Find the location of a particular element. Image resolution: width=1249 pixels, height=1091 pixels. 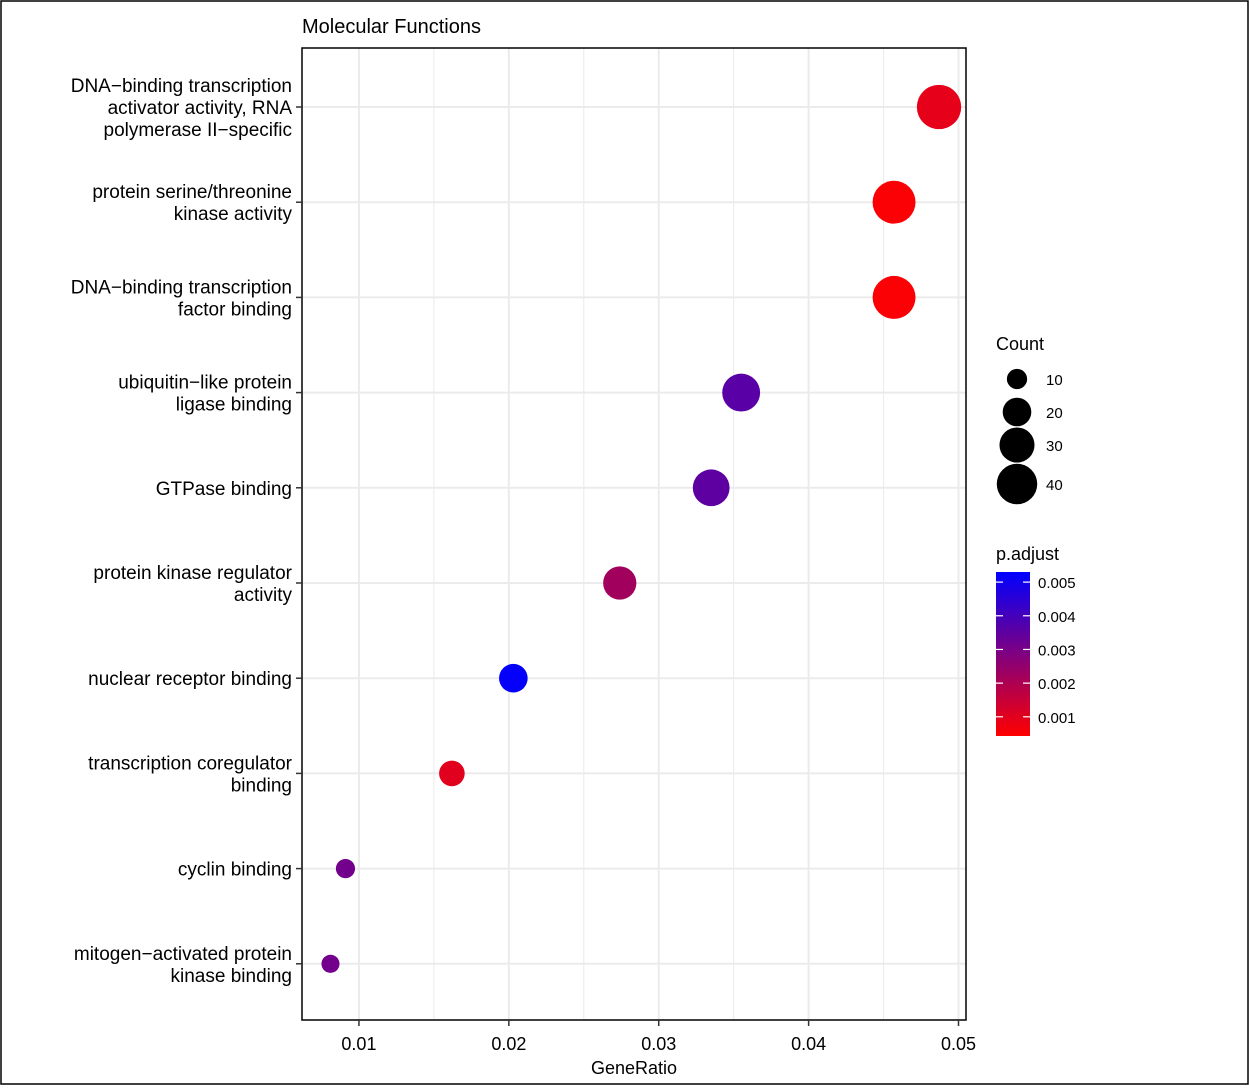

x-axis-label: GeneRatio is located at coordinates (634, 1068).